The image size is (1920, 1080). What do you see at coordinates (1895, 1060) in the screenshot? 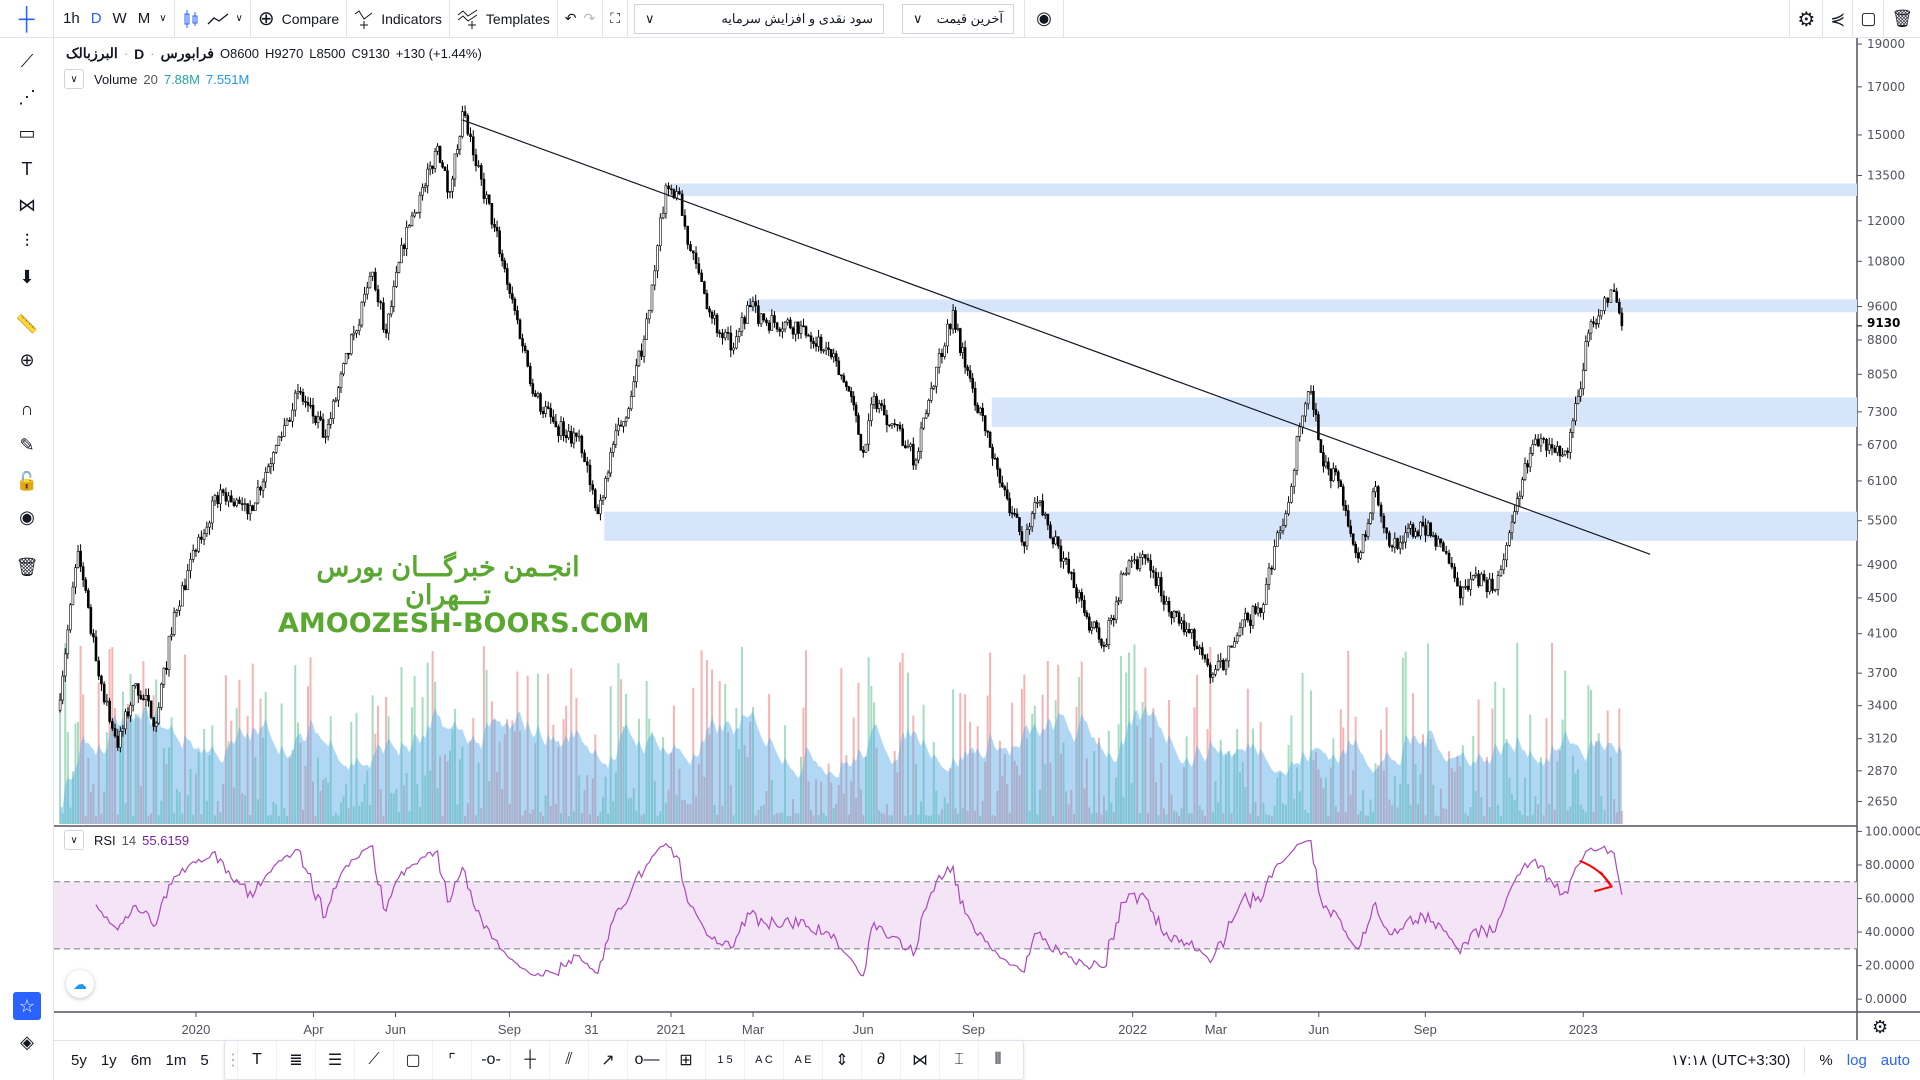
I see `auto-toggle: auto` at bounding box center [1895, 1060].